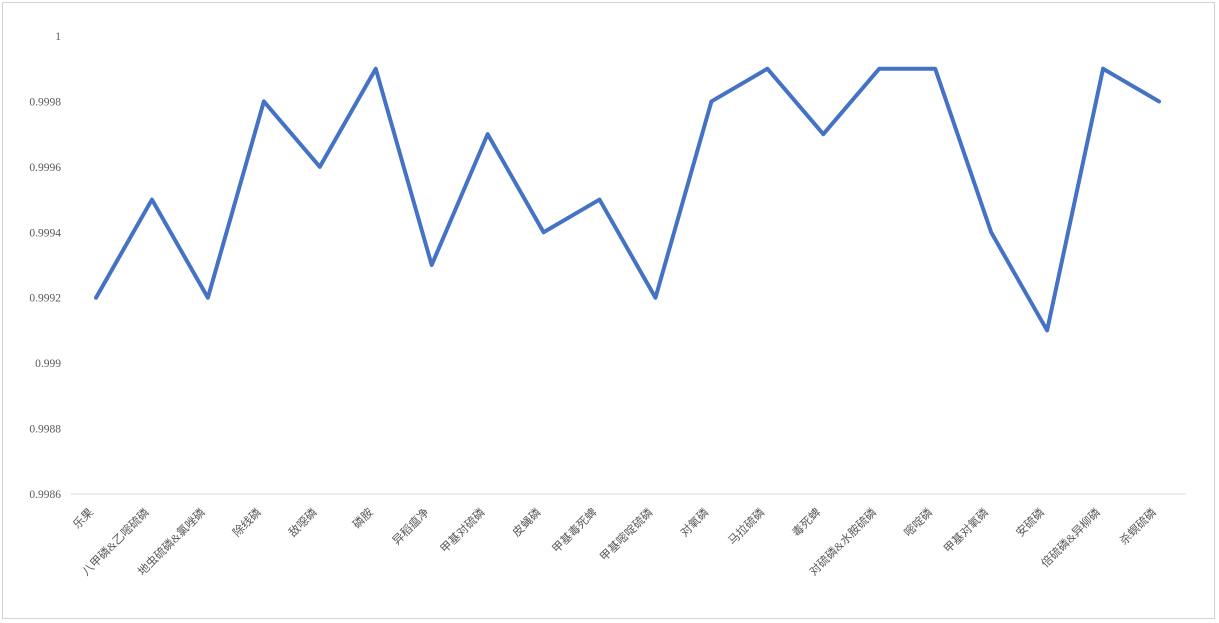 This screenshot has height=623, width=1219. Describe the element at coordinates (247, 522) in the screenshot. I see `x-axis-category-label: 除线磷` at that location.